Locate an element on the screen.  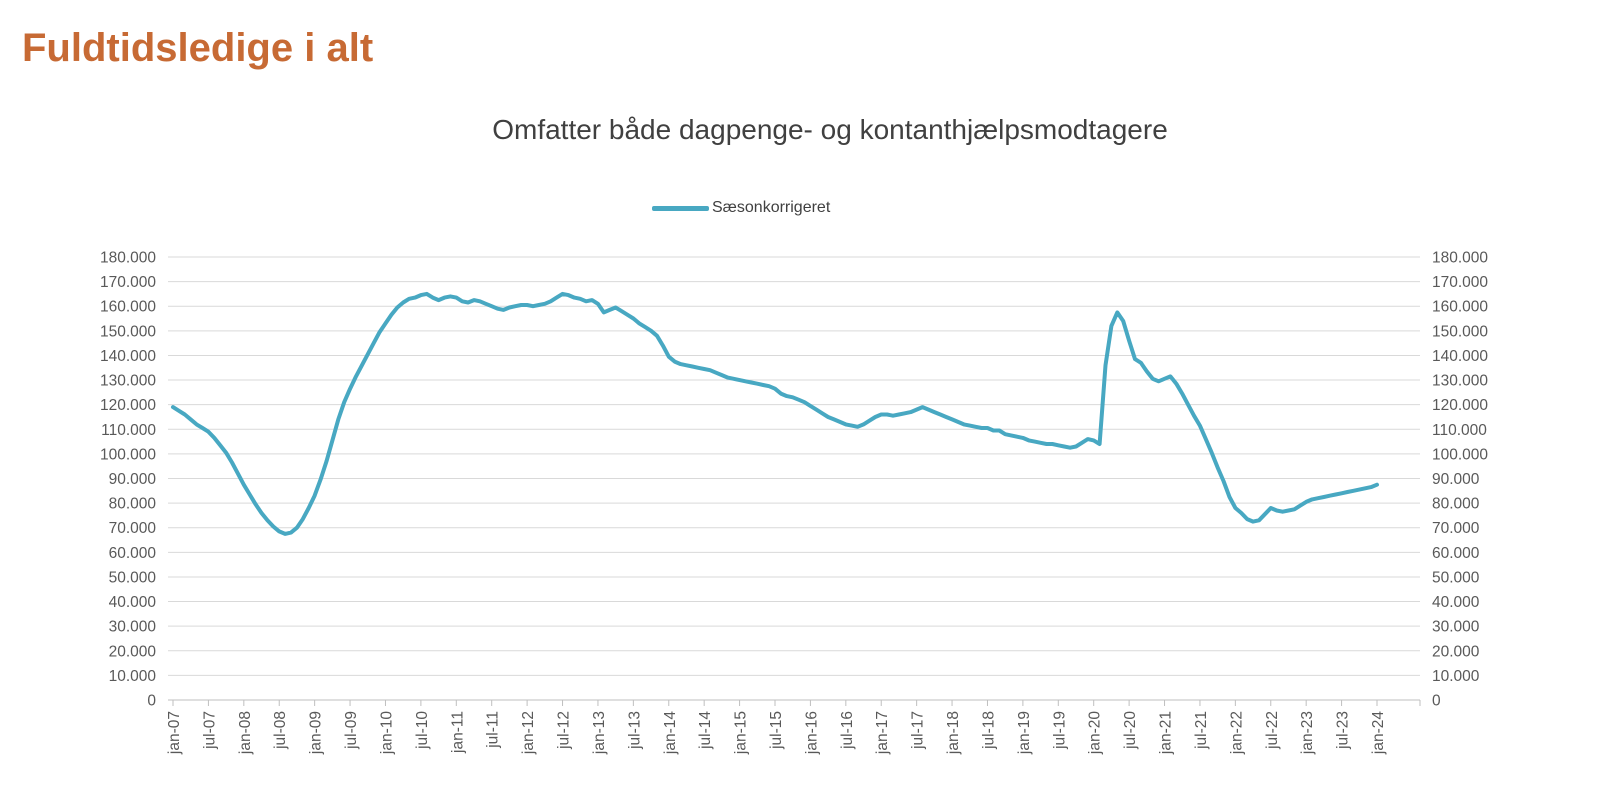
legend-line-marker is located at coordinates (680, 208).